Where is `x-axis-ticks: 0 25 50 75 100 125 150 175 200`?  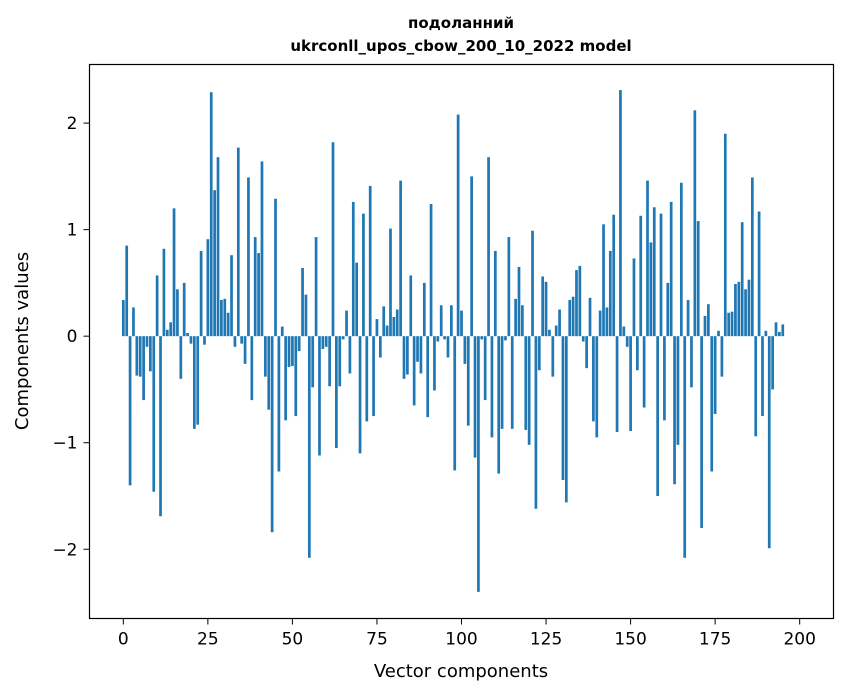 x-axis-ticks: 0 25 50 75 100 125 150 175 200 is located at coordinates (467, 634).